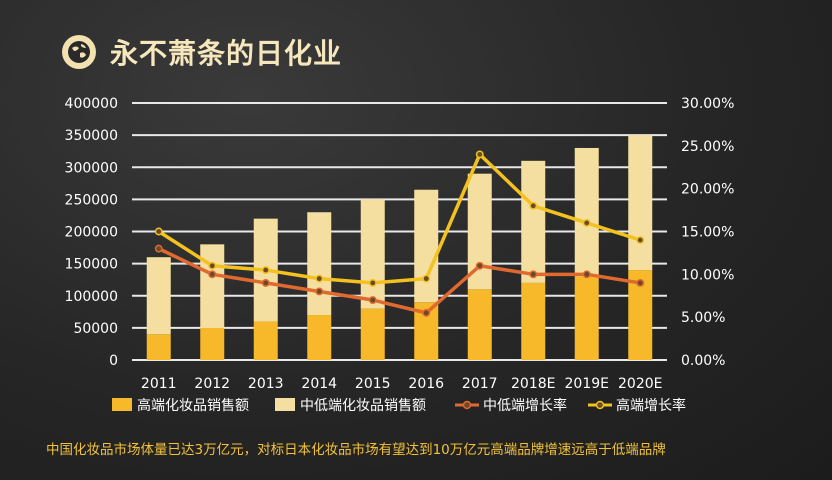  Describe the element at coordinates (707, 275) in the screenshot. I see `y-right-tick-label: 10.00%` at that location.